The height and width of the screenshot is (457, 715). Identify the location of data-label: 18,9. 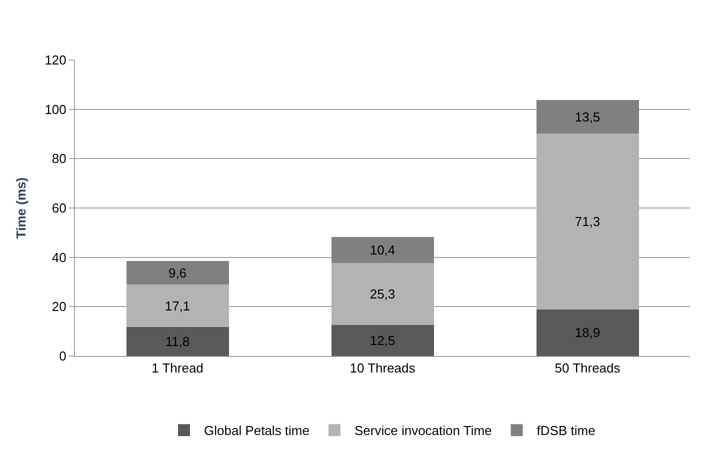
(587, 332).